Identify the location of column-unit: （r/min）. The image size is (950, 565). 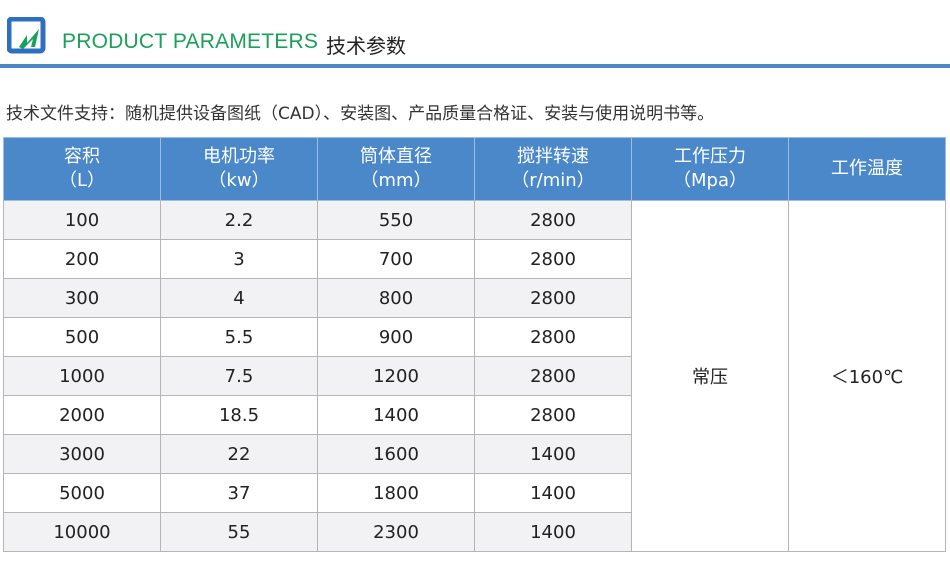
(553, 180).